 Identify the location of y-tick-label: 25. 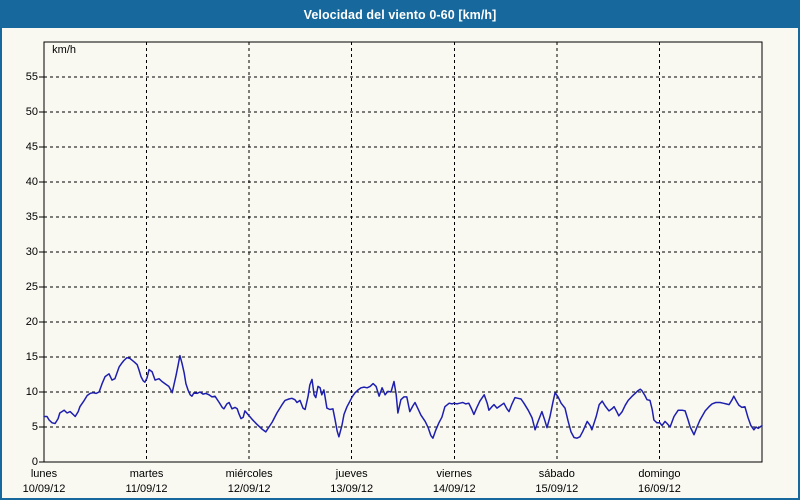
(31, 287).